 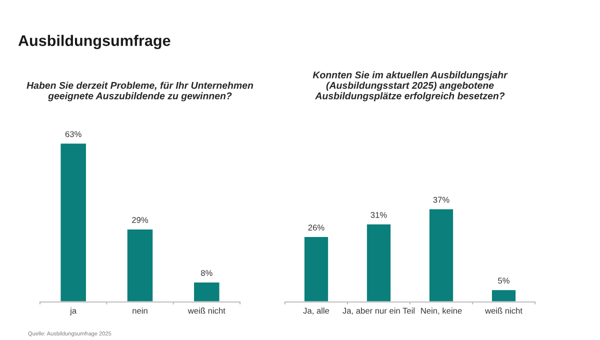 What do you see at coordinates (73, 134) in the screenshot?
I see `data-label: 63%` at bounding box center [73, 134].